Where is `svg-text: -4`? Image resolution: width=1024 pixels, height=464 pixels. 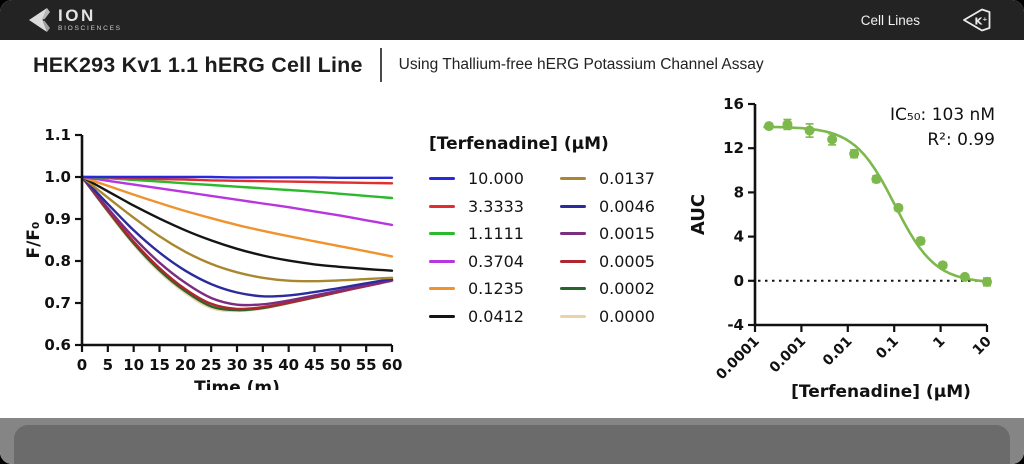 svg-text: -4 is located at coordinates (735, 325).